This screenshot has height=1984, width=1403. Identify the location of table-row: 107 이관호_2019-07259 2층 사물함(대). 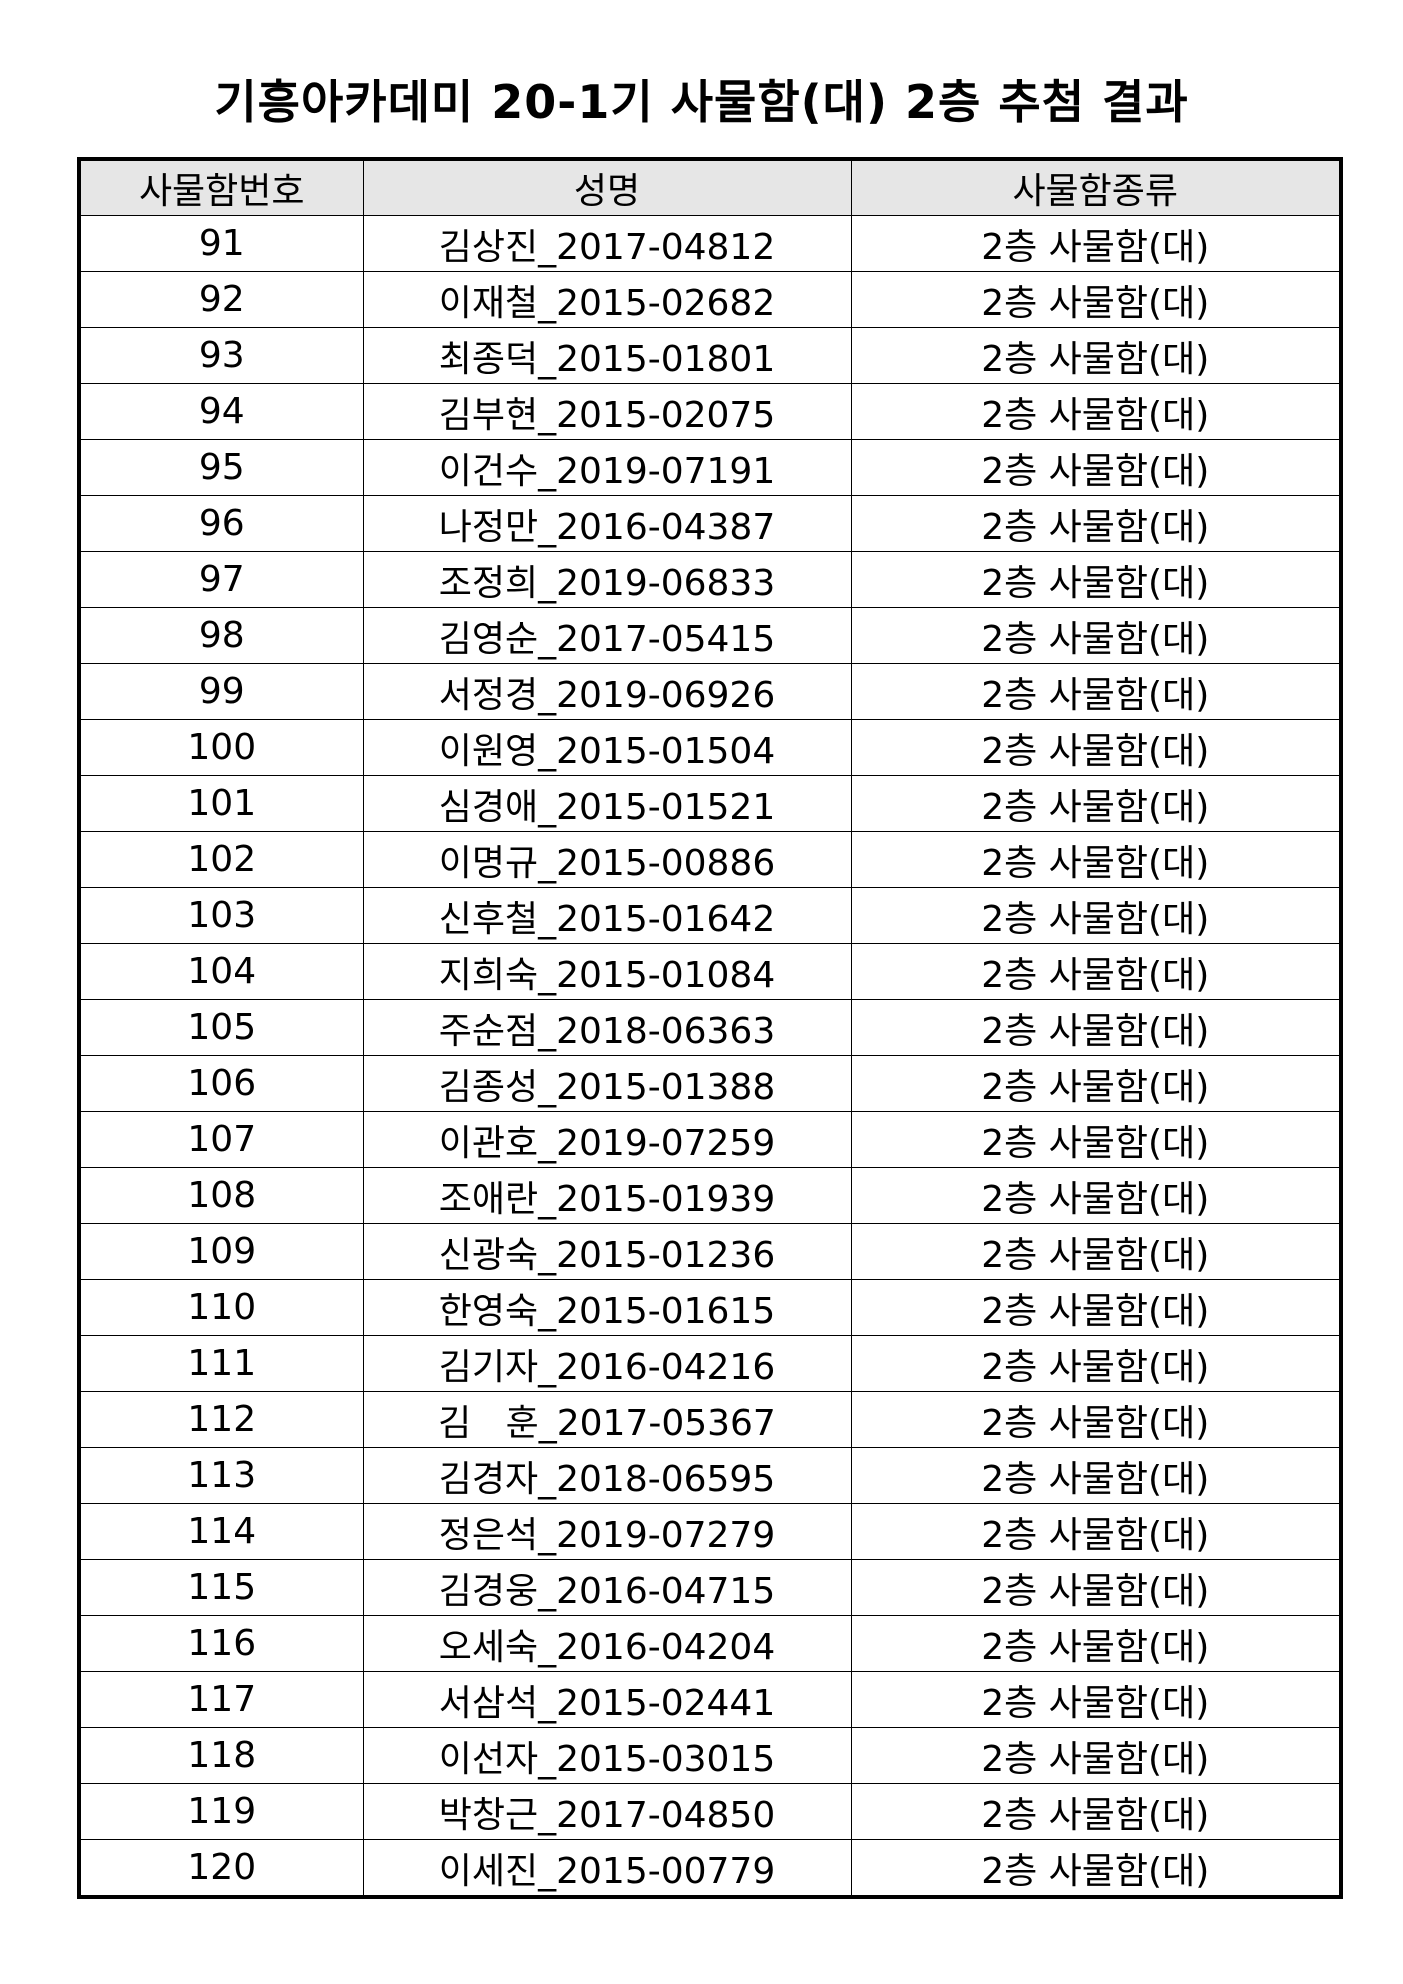
(710, 1139).